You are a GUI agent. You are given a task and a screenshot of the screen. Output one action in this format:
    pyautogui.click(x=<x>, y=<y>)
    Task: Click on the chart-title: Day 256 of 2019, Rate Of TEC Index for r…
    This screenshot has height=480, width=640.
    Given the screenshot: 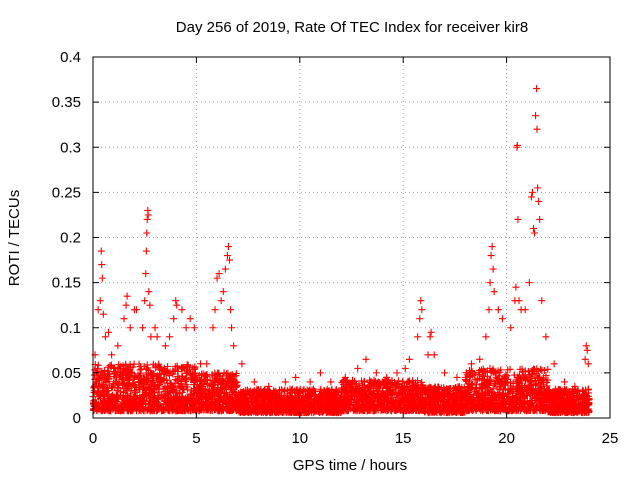 What is the action you would take?
    pyautogui.click(x=352, y=27)
    